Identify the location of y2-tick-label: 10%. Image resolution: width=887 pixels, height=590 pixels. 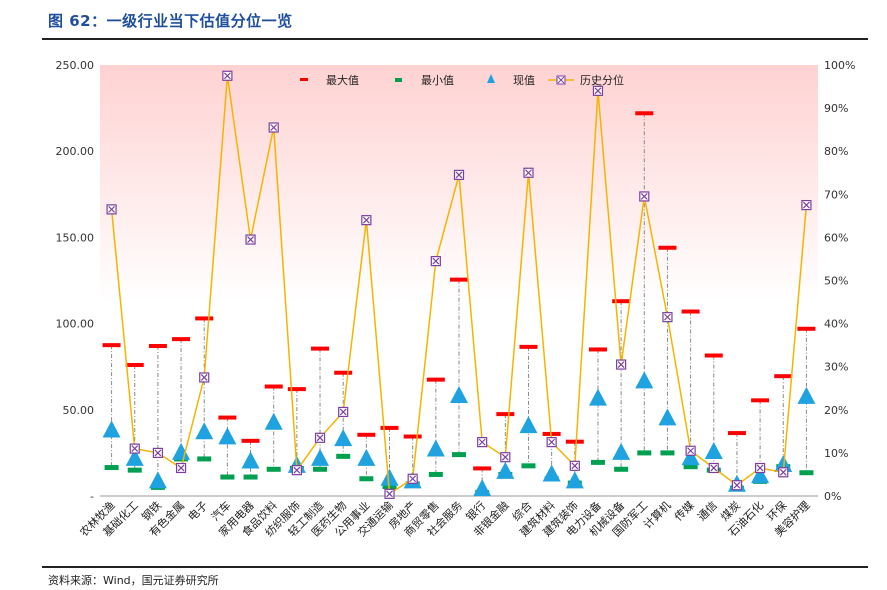
(836, 453).